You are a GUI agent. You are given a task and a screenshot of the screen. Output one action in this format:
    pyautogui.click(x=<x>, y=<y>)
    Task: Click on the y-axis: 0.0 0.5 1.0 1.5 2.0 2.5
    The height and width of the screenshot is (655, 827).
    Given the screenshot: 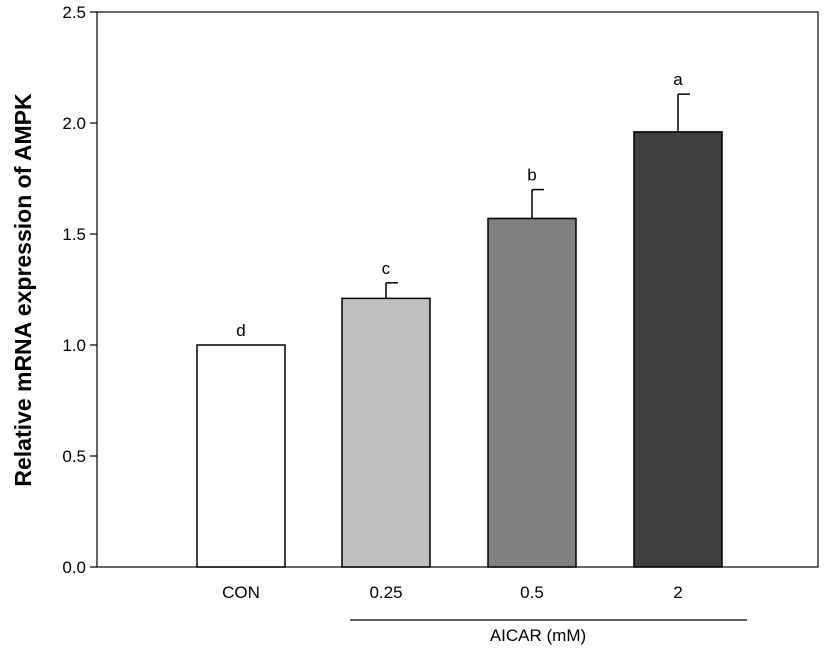 What is the action you would take?
    pyautogui.click(x=79, y=290)
    